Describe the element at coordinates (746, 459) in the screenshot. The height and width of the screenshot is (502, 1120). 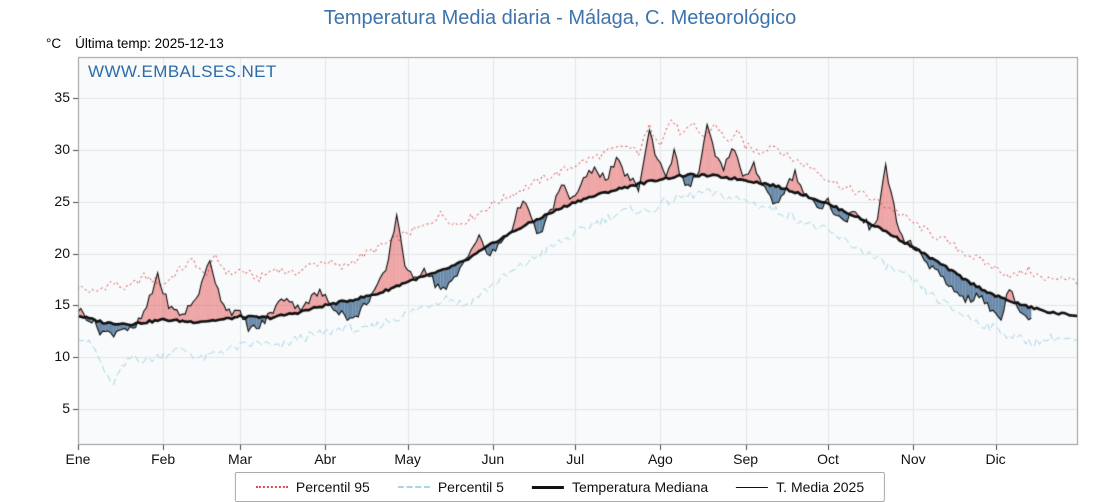
I see `x-tick-label: Sep` at that location.